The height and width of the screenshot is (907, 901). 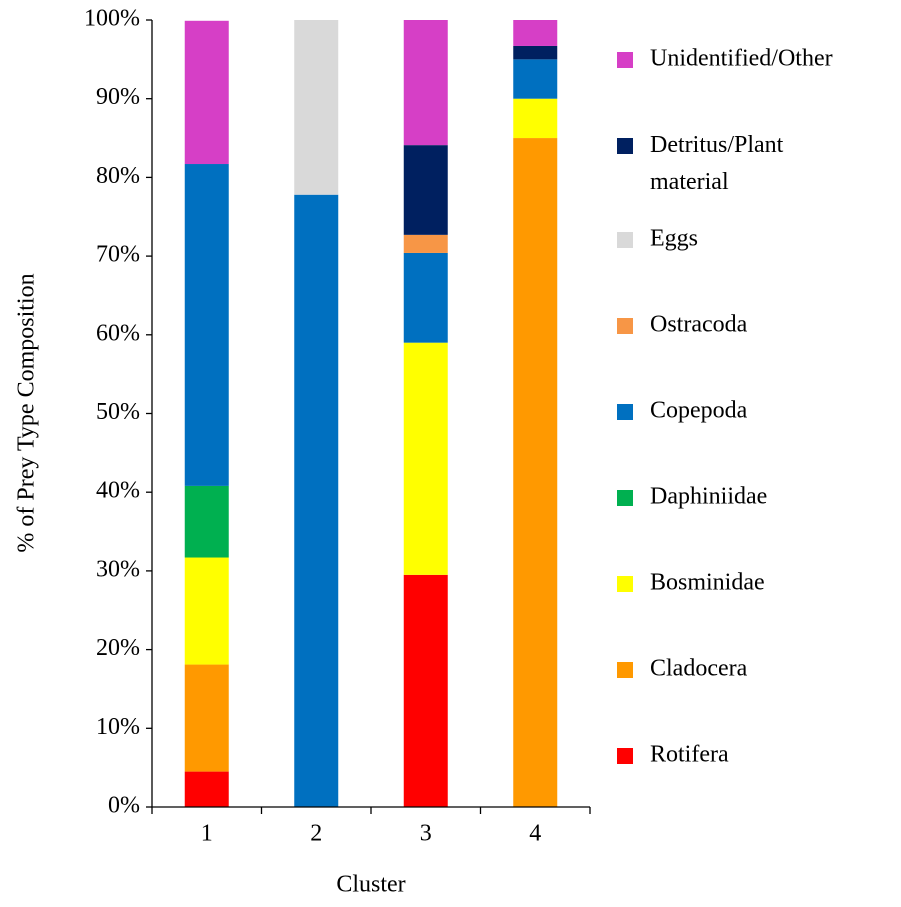 What do you see at coordinates (118, 97) in the screenshot?
I see `y-tick-label: 90%` at bounding box center [118, 97].